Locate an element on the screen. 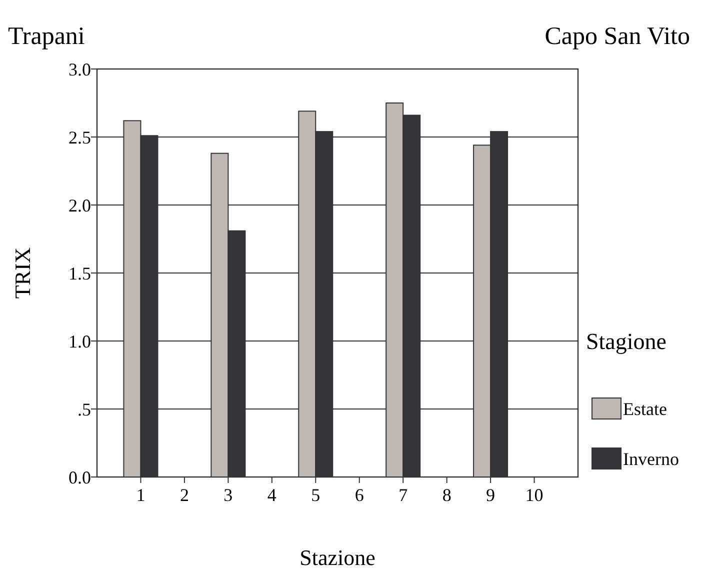 The image size is (701, 572). x-axis-title: Stazione is located at coordinates (338, 557).